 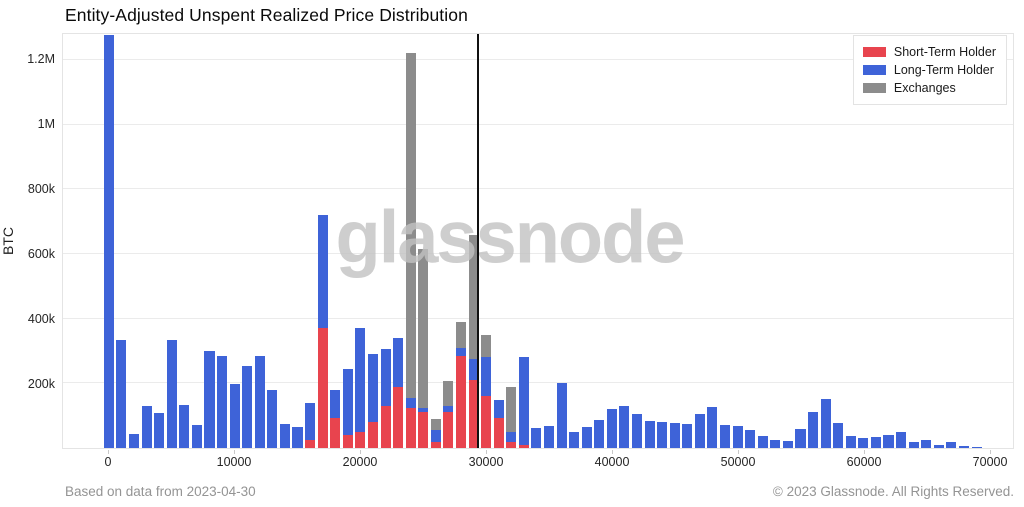 What do you see at coordinates (944, 52) in the screenshot?
I see `legend-label: Short-Term Holder` at bounding box center [944, 52].